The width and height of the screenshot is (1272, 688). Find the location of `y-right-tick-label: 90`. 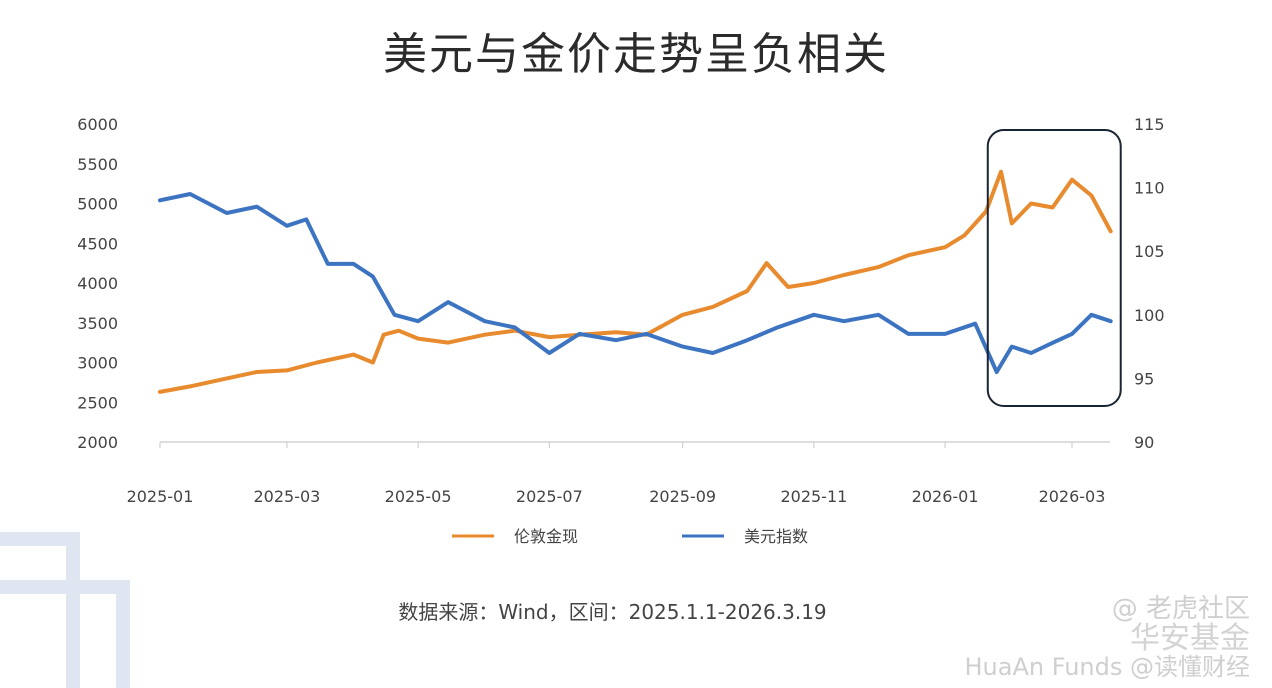

y-right-tick-label: 90 is located at coordinates (1144, 442).